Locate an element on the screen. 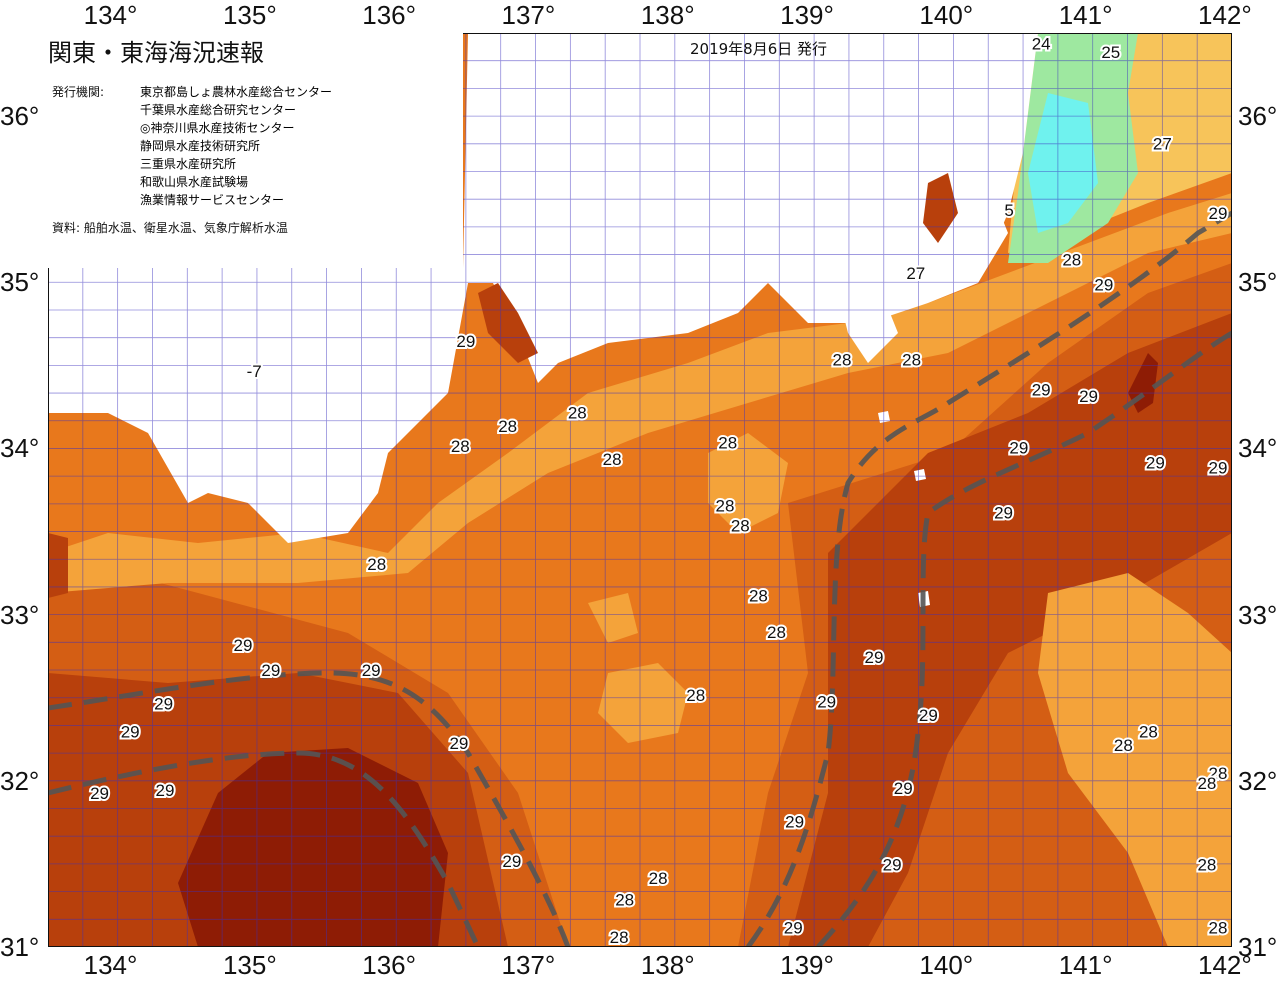 This screenshot has height=981, width=1280. land-izu is located at coordinates (868, 323).